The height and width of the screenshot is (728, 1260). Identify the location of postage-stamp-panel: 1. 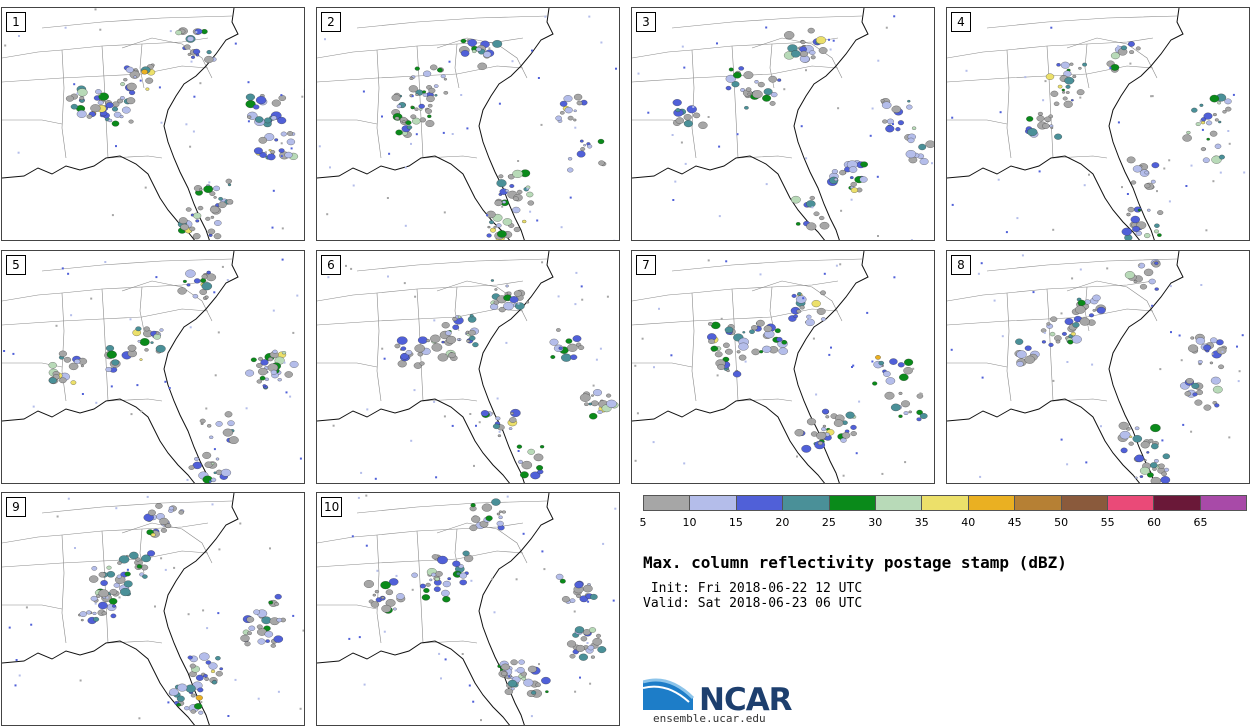
(153, 124).